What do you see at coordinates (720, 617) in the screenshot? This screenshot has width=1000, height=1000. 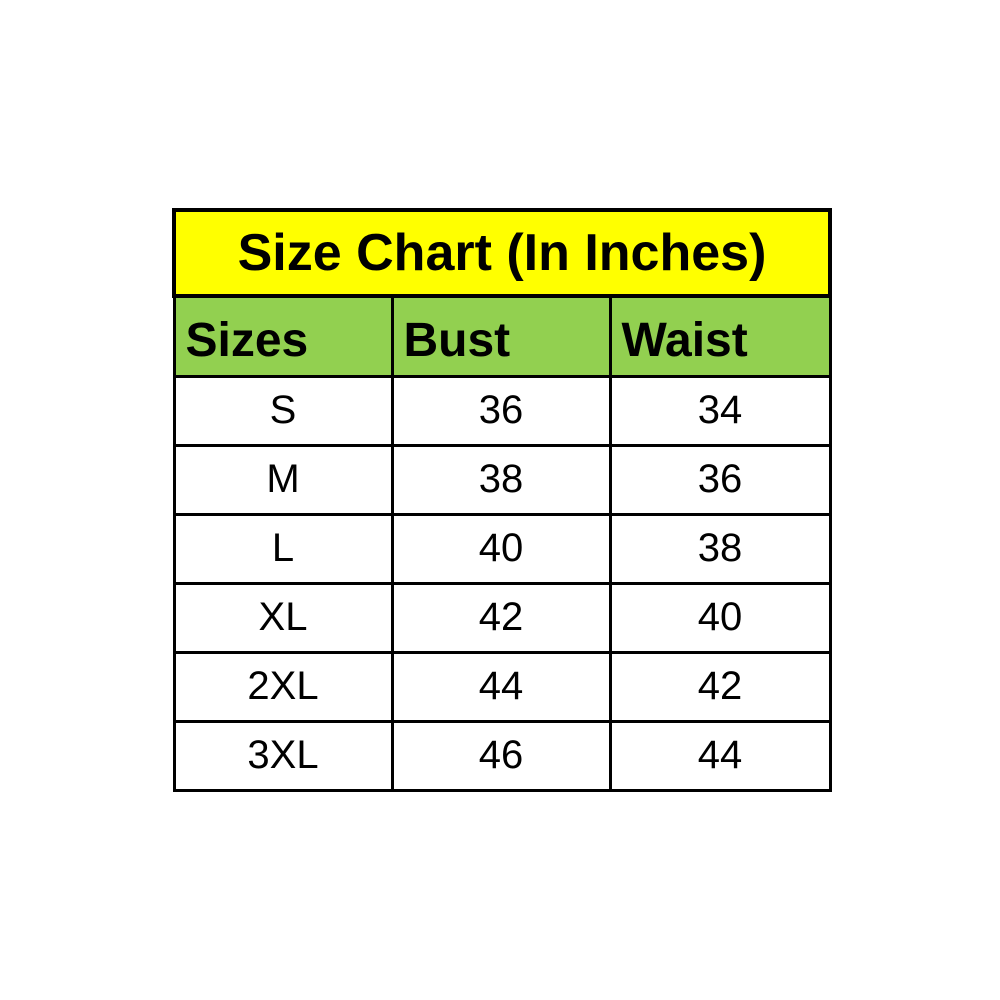 I see `waist-cell: 40` at bounding box center [720, 617].